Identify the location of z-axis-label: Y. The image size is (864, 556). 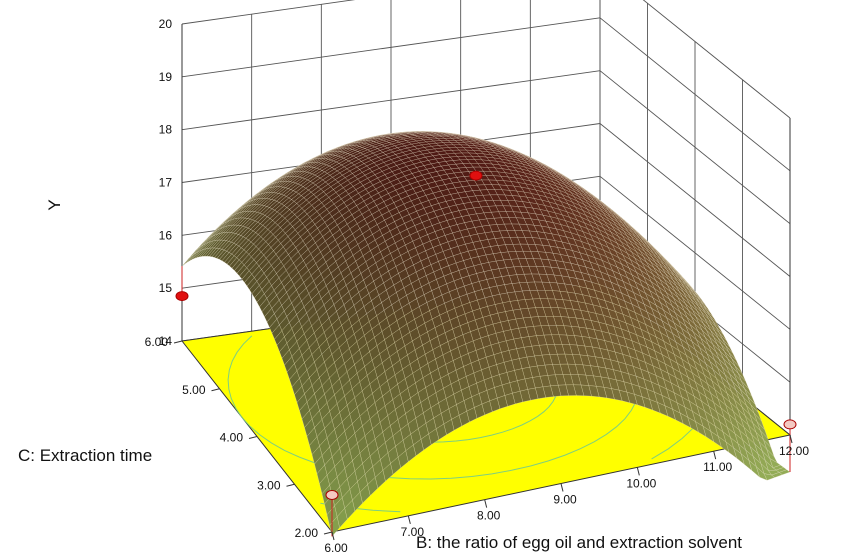
(54, 204).